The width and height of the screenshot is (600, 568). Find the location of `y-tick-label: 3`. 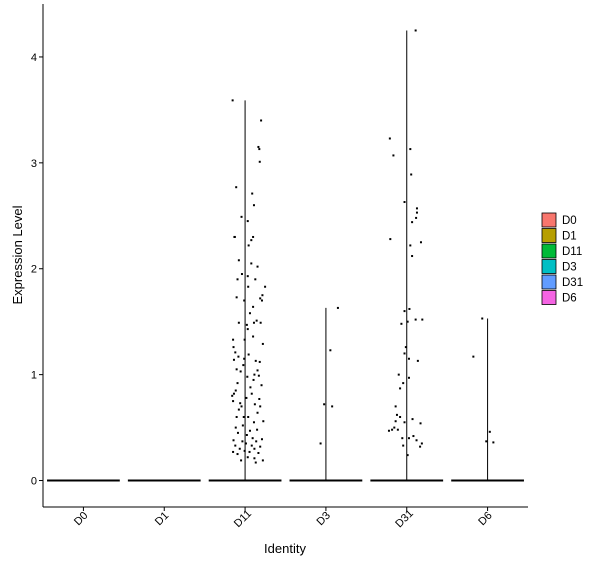

y-tick-label: 3 is located at coordinates (34, 164).